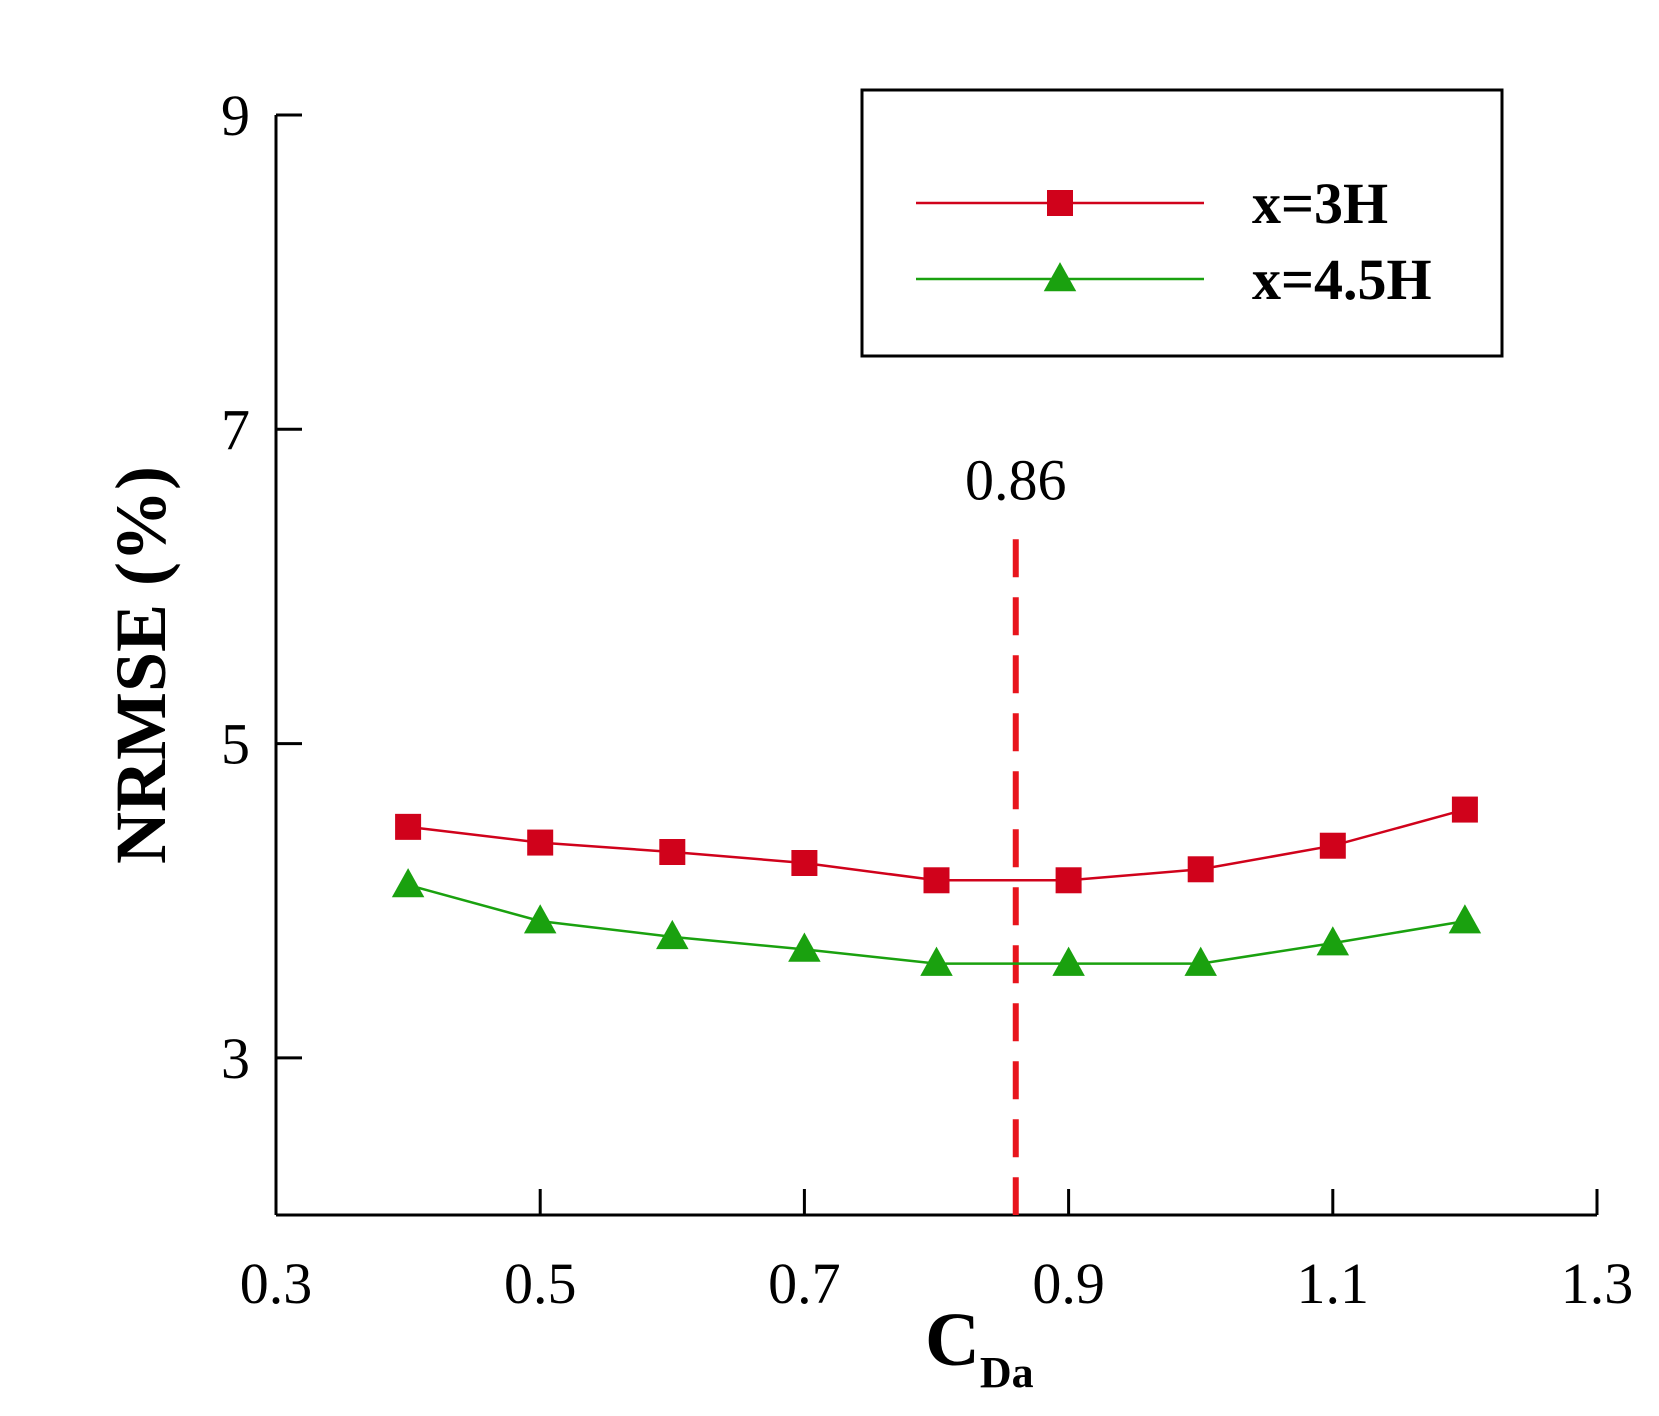 This screenshot has height=1416, width=1659. I want to click on data-point-x=3H-1, so click(1200, 869).